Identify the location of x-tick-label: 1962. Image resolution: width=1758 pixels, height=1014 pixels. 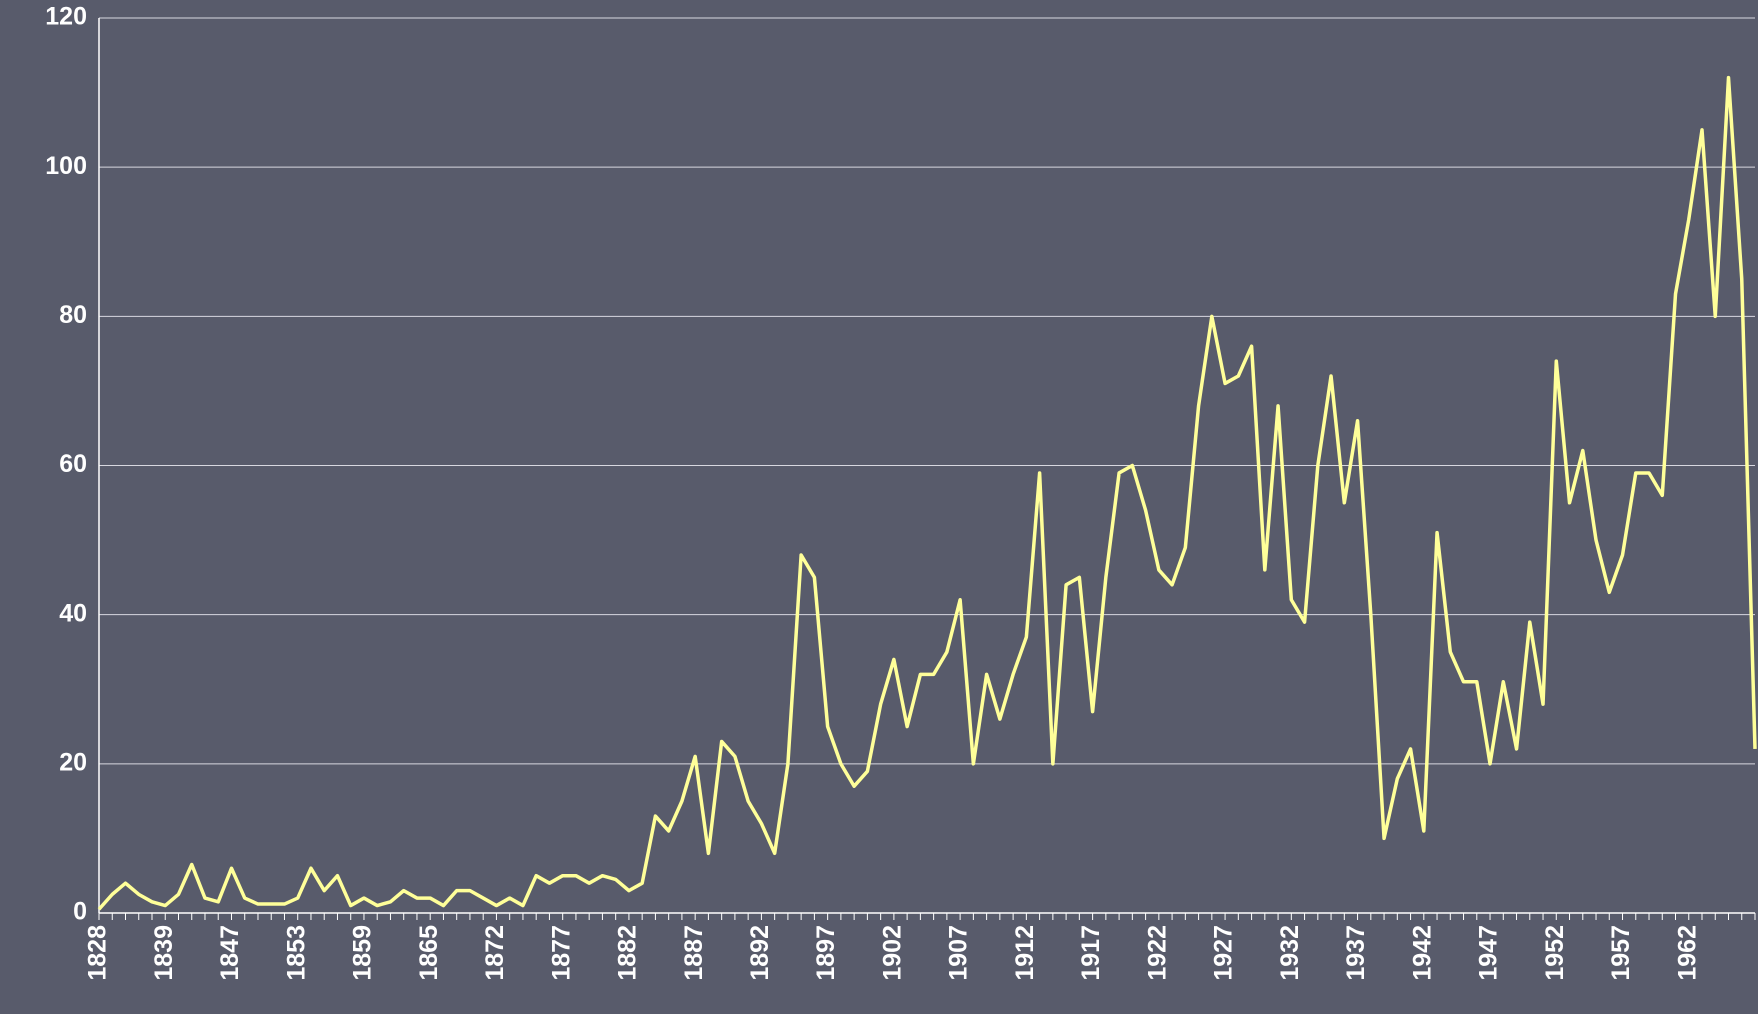
(1687, 953).